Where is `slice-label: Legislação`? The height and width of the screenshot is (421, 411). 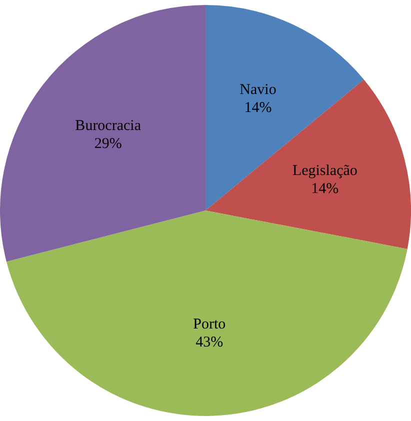
slice-label: Legislação is located at coordinates (325, 170).